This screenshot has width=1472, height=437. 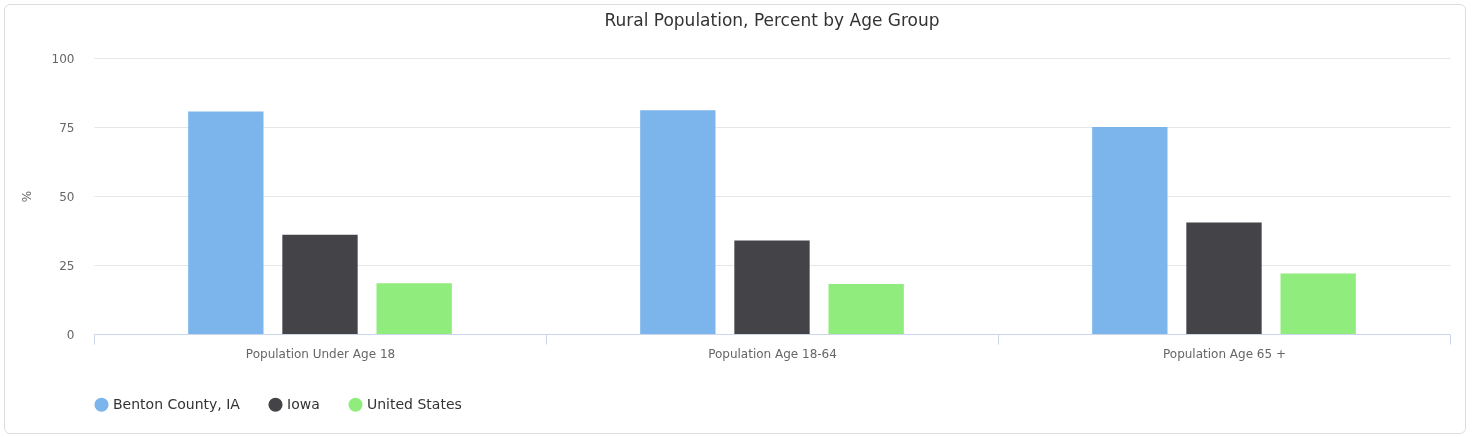 What do you see at coordinates (772, 353) in the screenshot?
I see `x-tick-label: Population Age 18-64` at bounding box center [772, 353].